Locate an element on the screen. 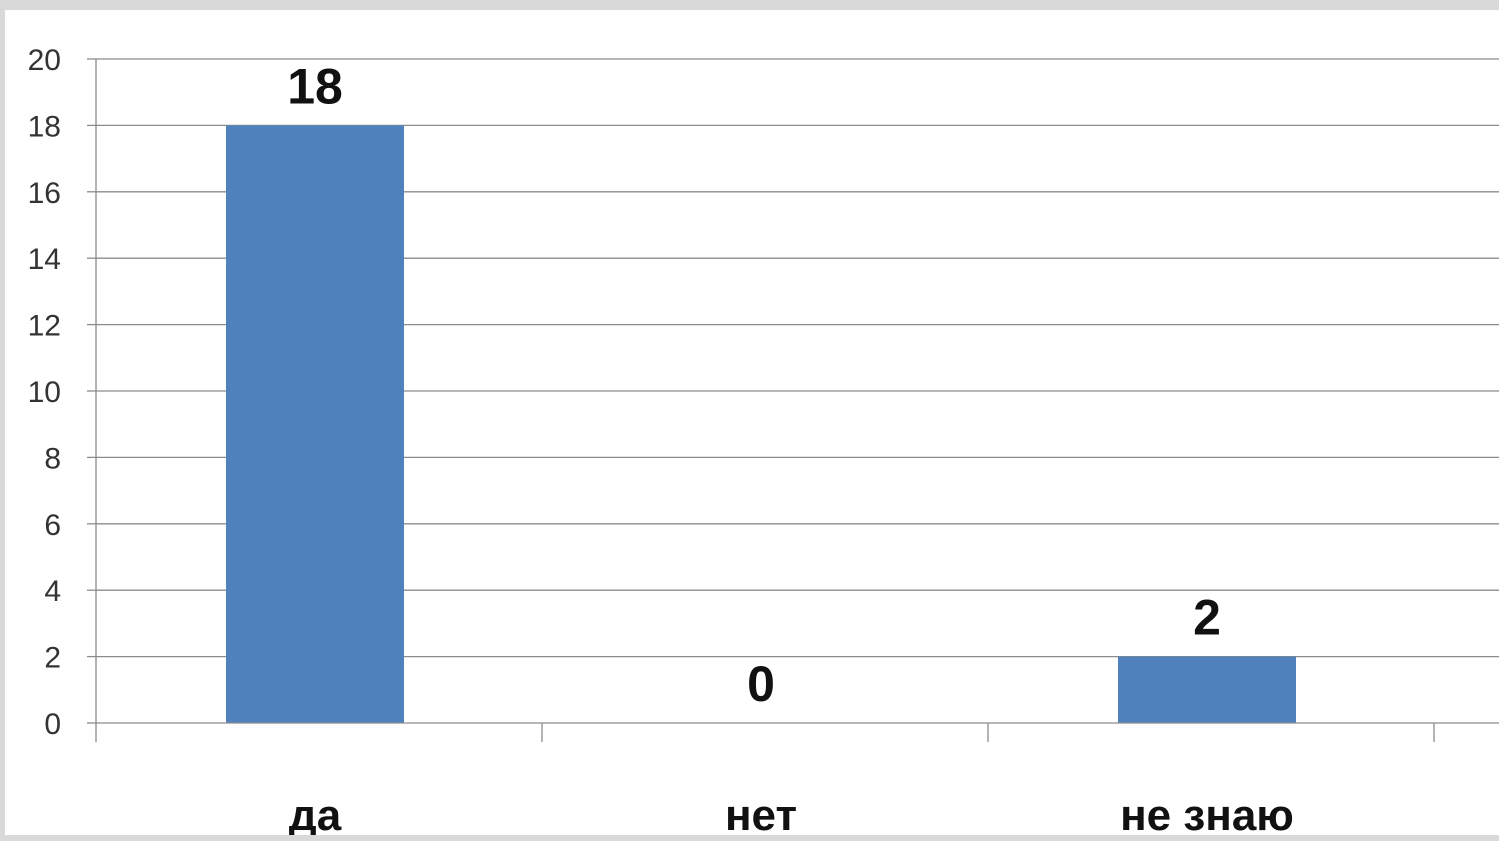 This screenshot has height=841, width=1499. x-category-label: не знаю is located at coordinates (1207, 813).